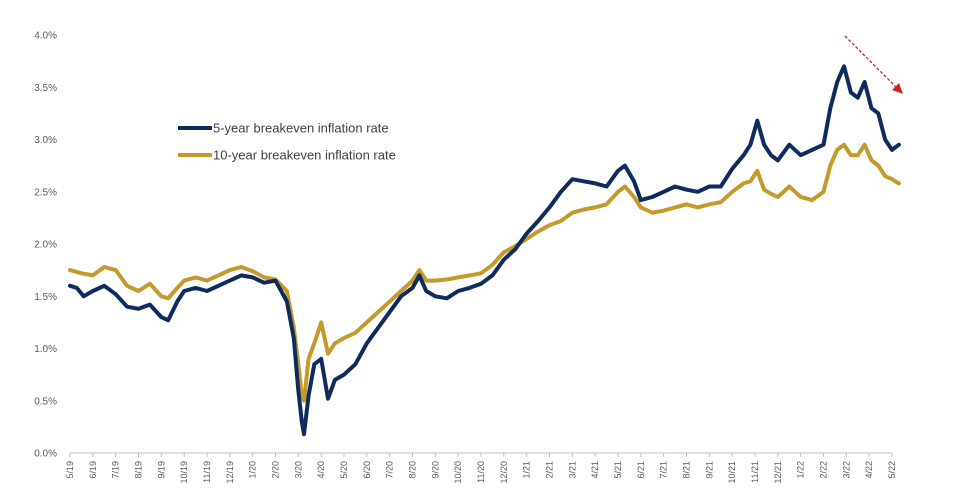 The image size is (980, 496). Describe the element at coordinates (481, 472) in the screenshot. I see `x-tick-label: 11/20` at that location.